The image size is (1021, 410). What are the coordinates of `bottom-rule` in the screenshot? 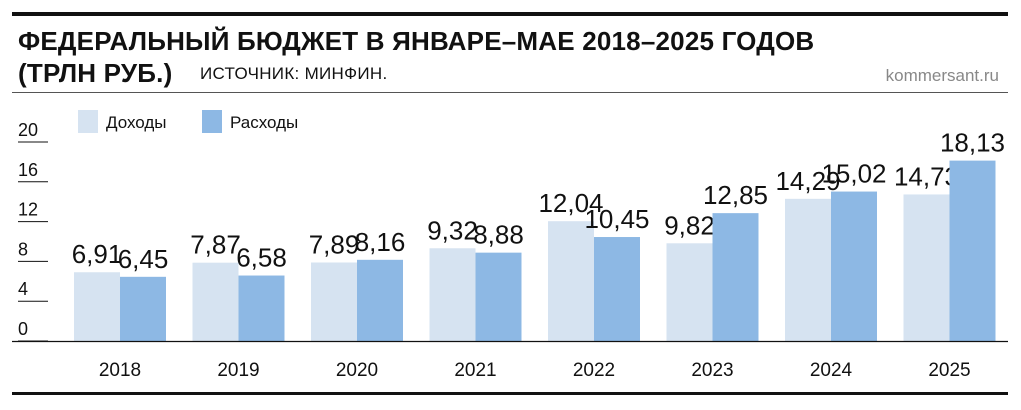 It's located at (510, 393).